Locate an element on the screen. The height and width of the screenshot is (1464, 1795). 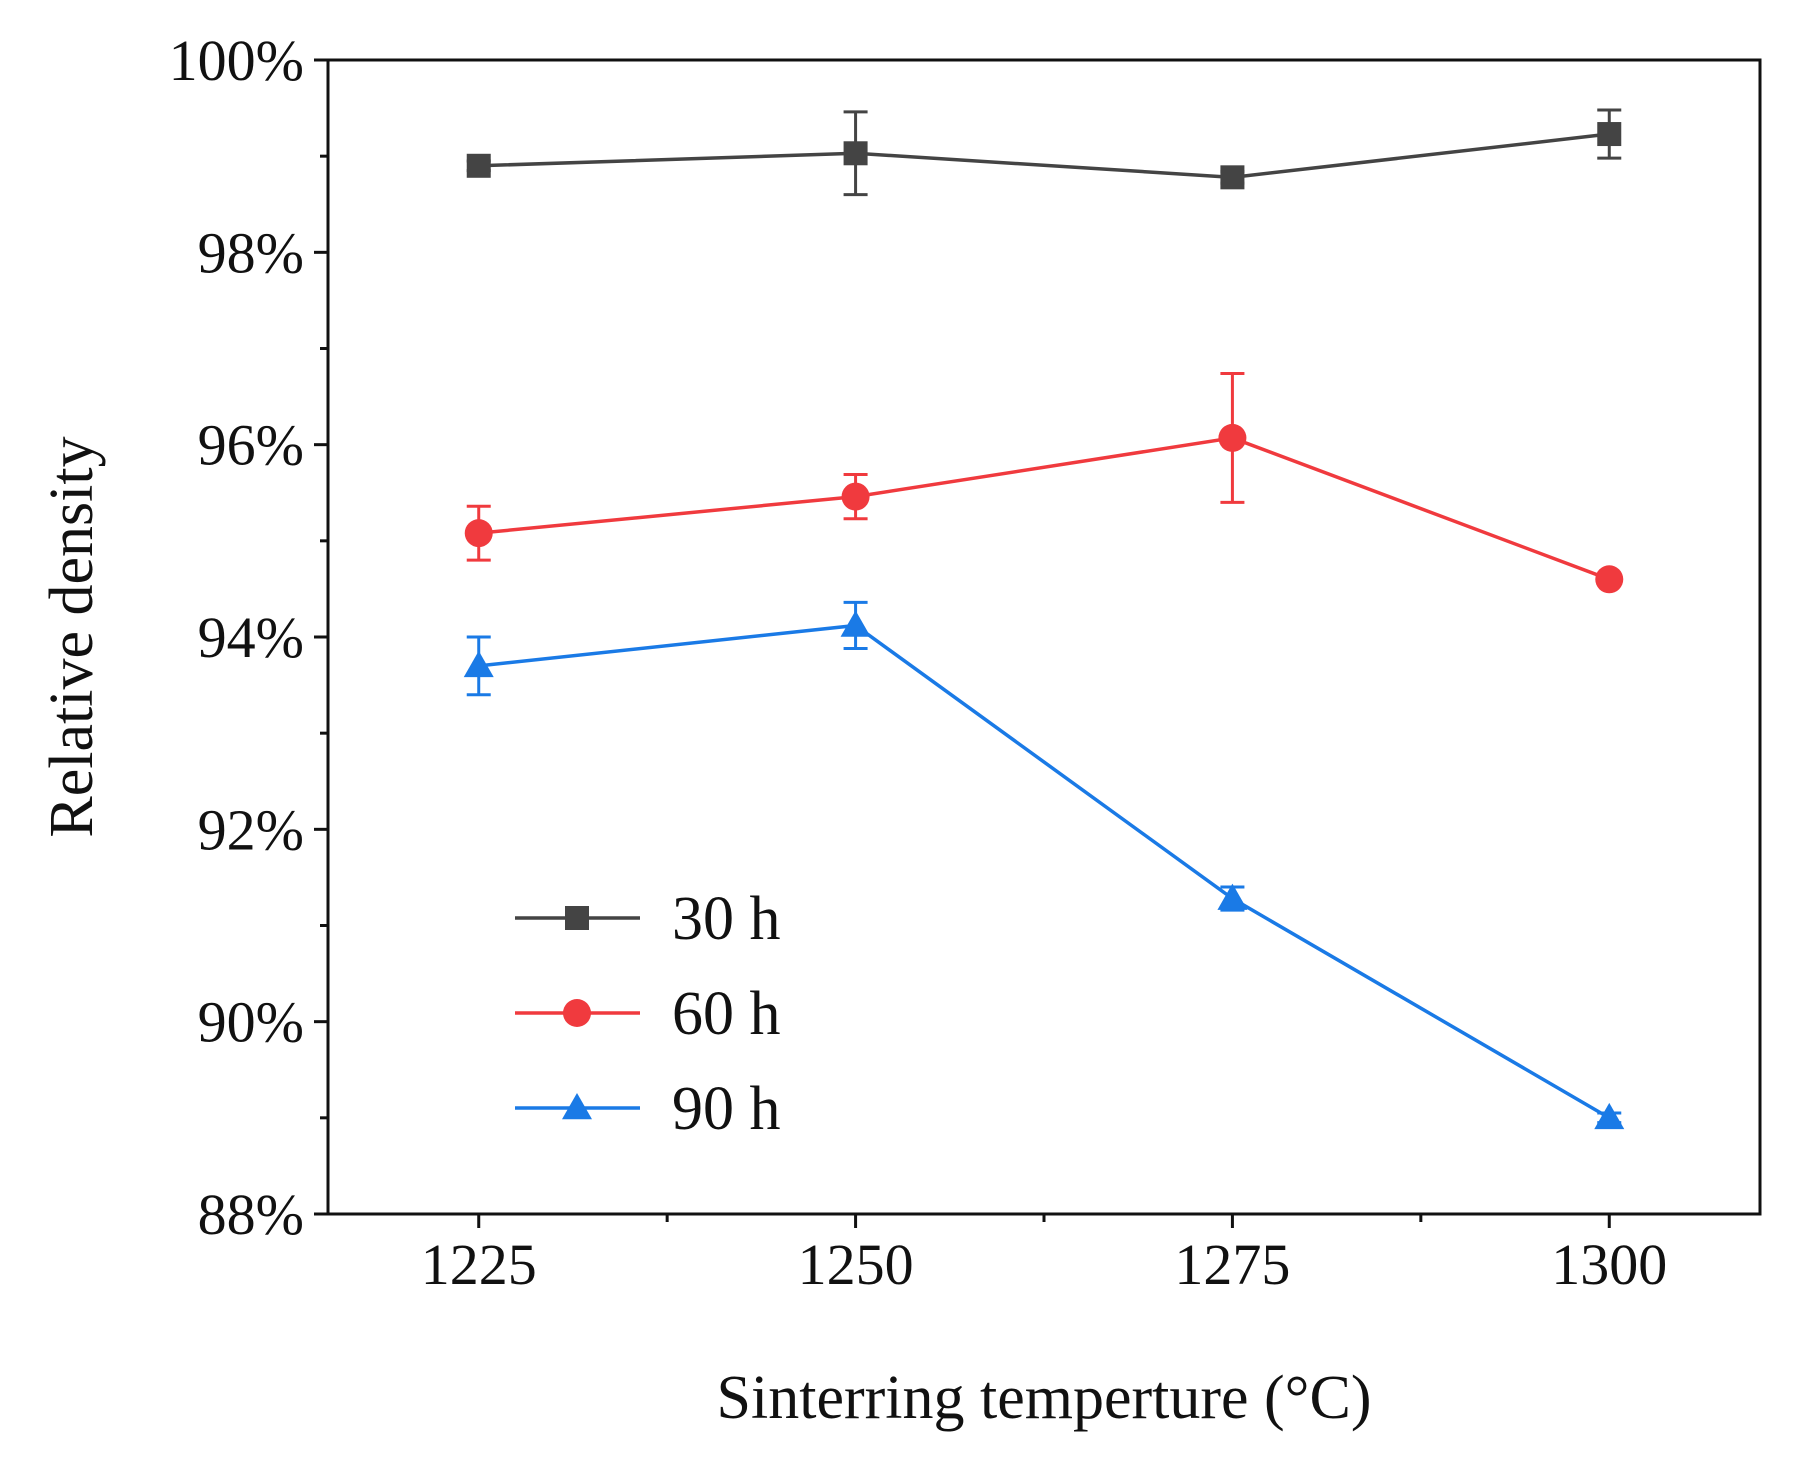
y-tick-label: 90% is located at coordinates (251, 1022).